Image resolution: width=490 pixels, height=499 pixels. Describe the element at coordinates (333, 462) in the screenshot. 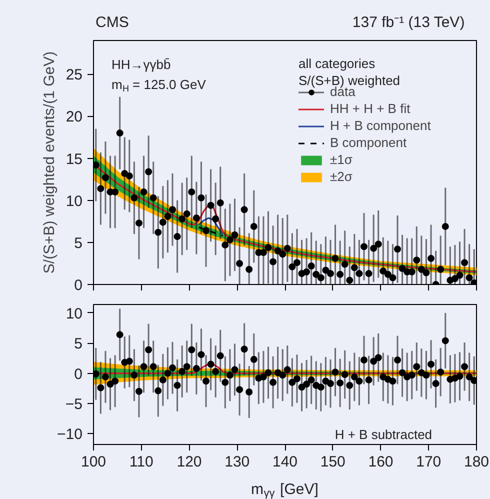

I see `x-tick-label: 150` at that location.